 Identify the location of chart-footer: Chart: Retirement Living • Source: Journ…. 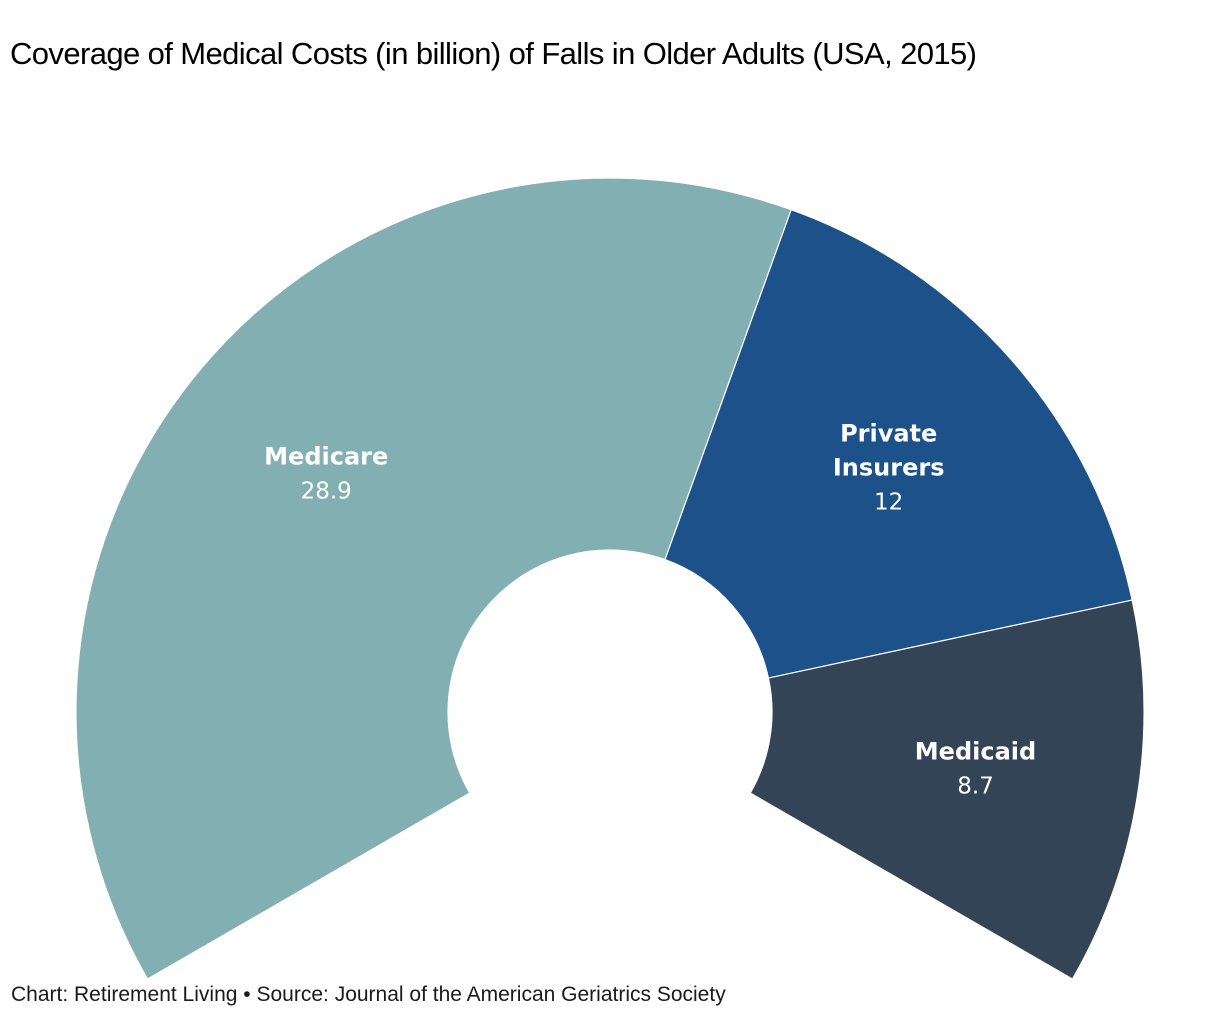
(368, 995).